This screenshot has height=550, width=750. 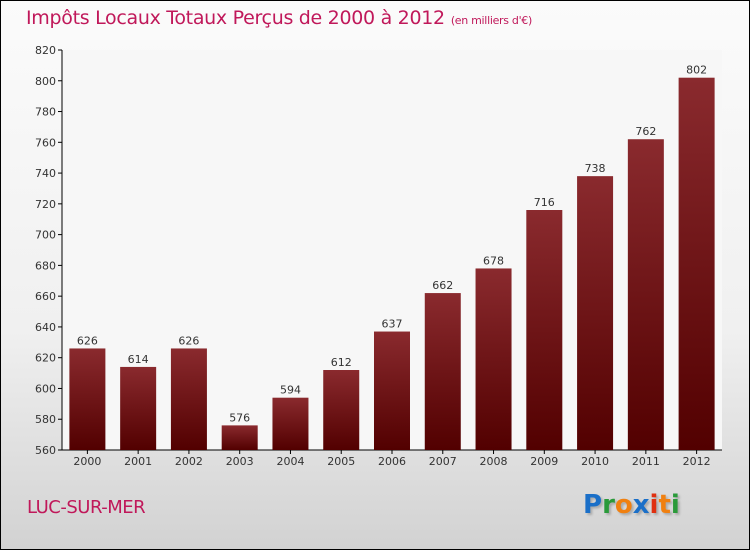 I want to click on y-tick-label: 740, so click(x=45, y=173).